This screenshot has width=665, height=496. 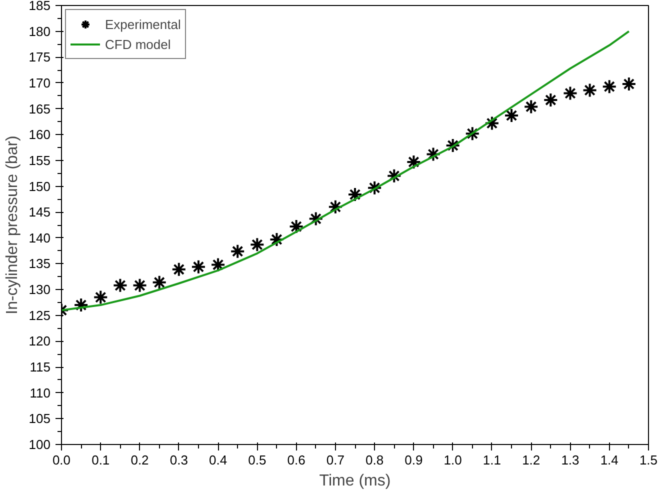 I want to click on y-tick-label: 135, so click(x=39, y=264).